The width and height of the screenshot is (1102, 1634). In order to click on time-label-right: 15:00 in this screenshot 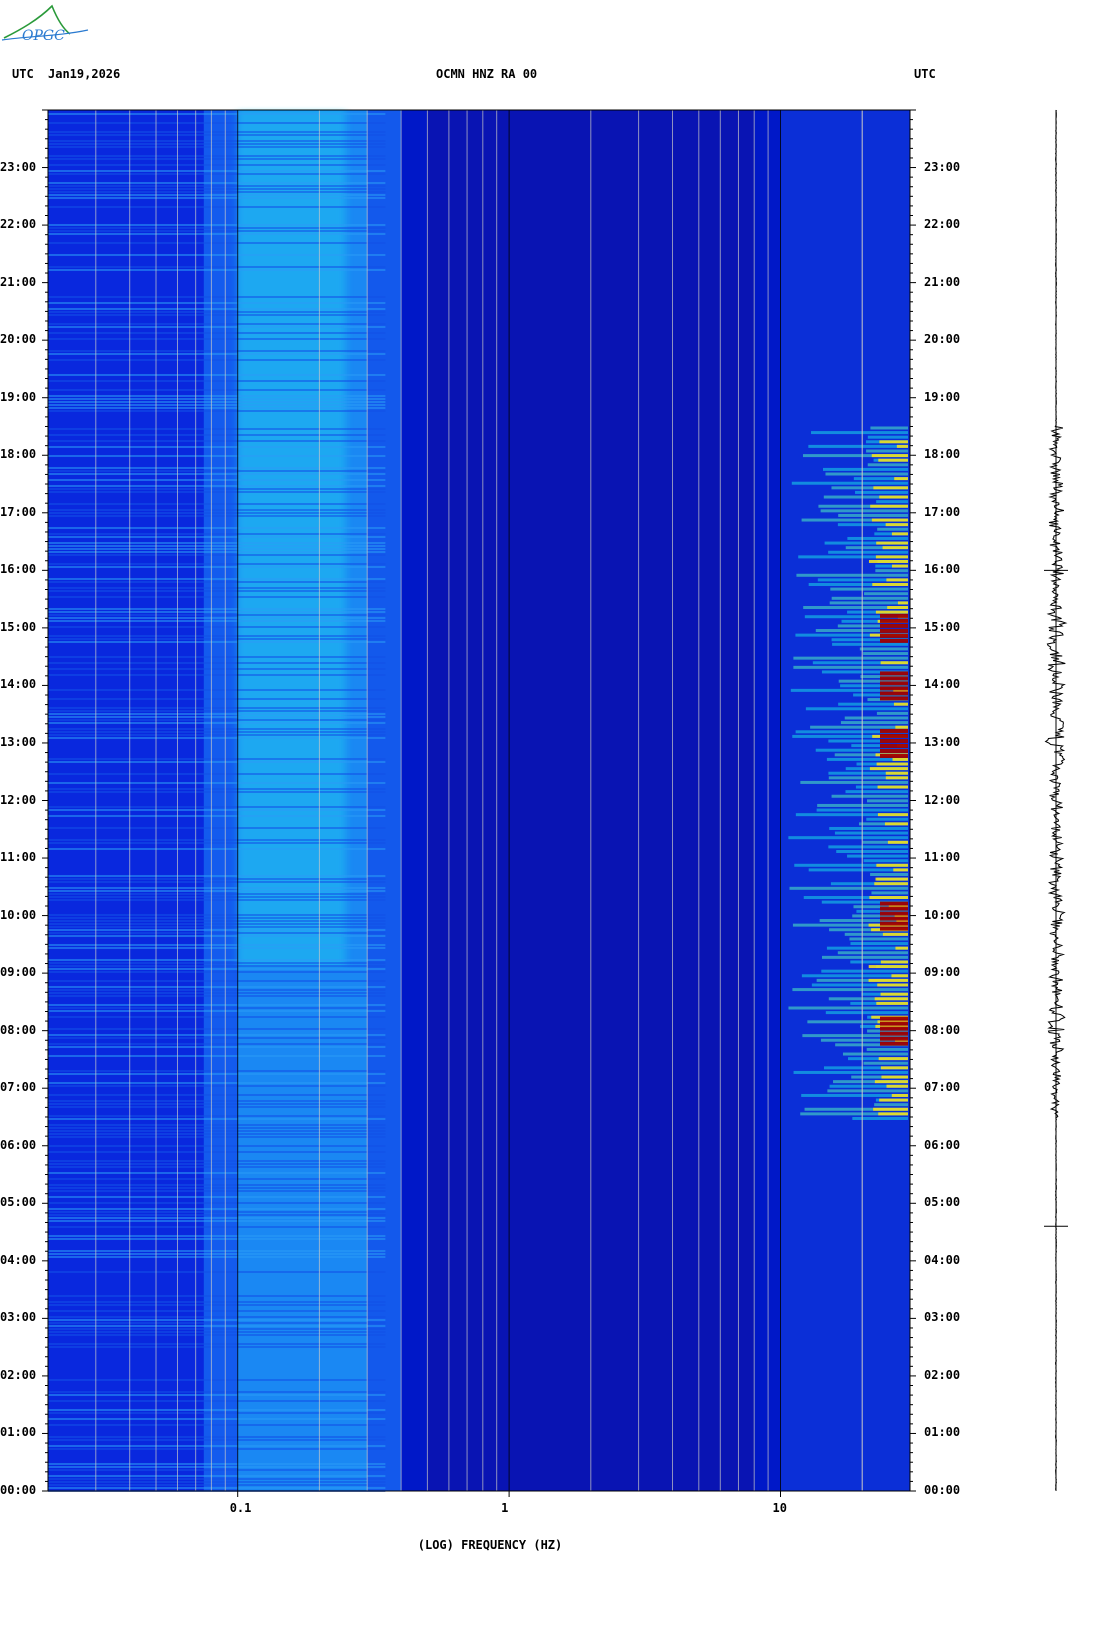, I will do `click(942, 626)`.